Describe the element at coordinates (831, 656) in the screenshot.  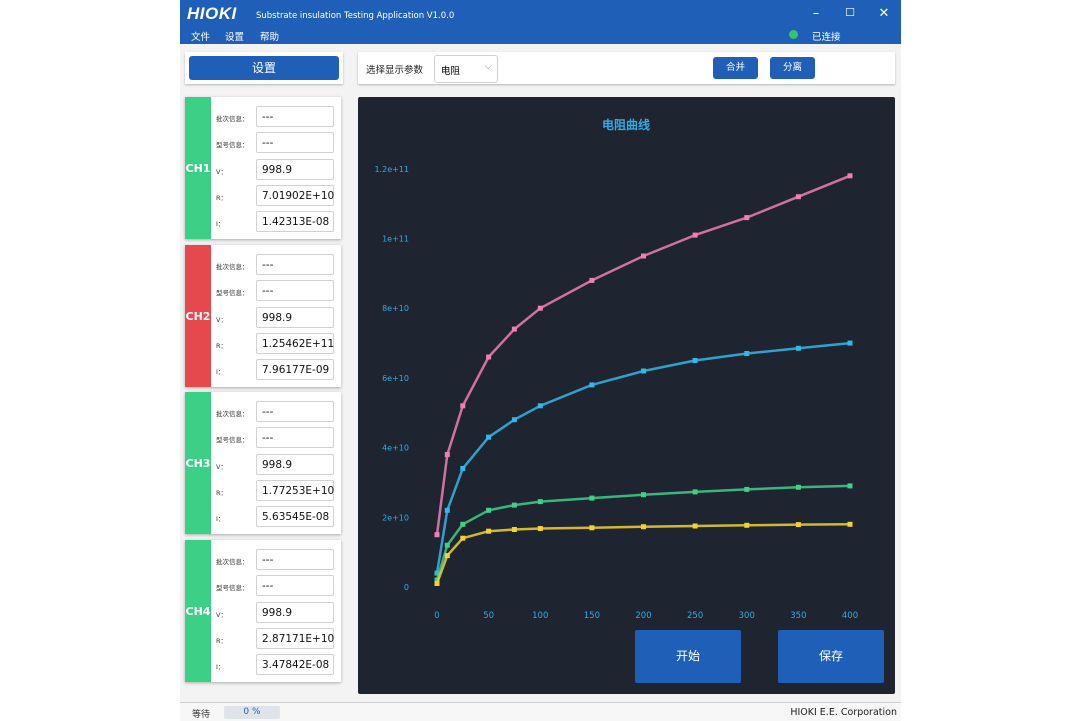
I see `save-button: 保存` at that location.